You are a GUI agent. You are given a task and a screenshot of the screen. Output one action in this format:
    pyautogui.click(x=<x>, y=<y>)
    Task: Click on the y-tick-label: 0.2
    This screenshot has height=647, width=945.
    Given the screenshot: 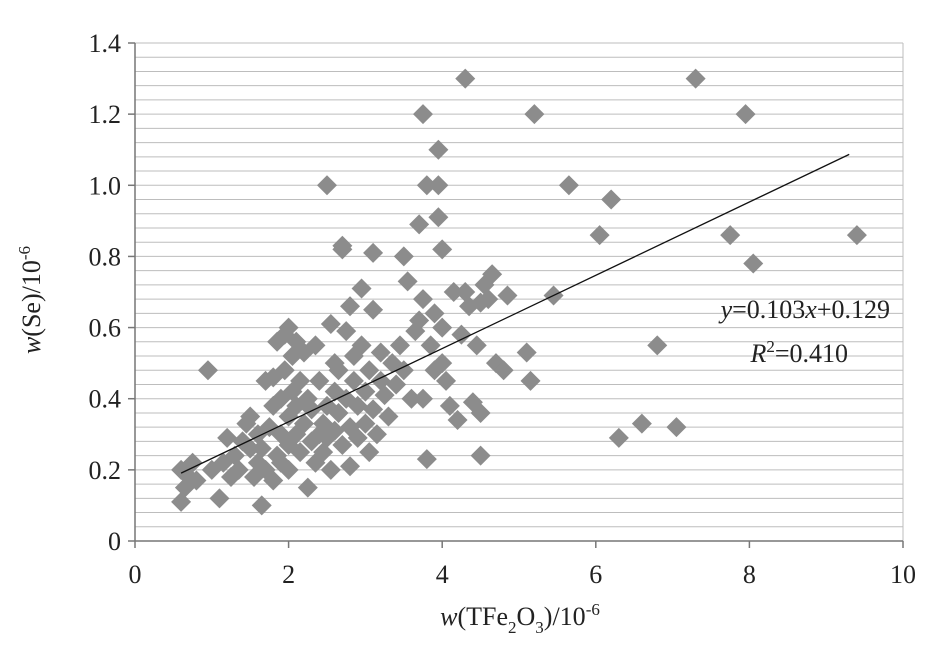 What is the action you would take?
    pyautogui.click(x=105, y=470)
    